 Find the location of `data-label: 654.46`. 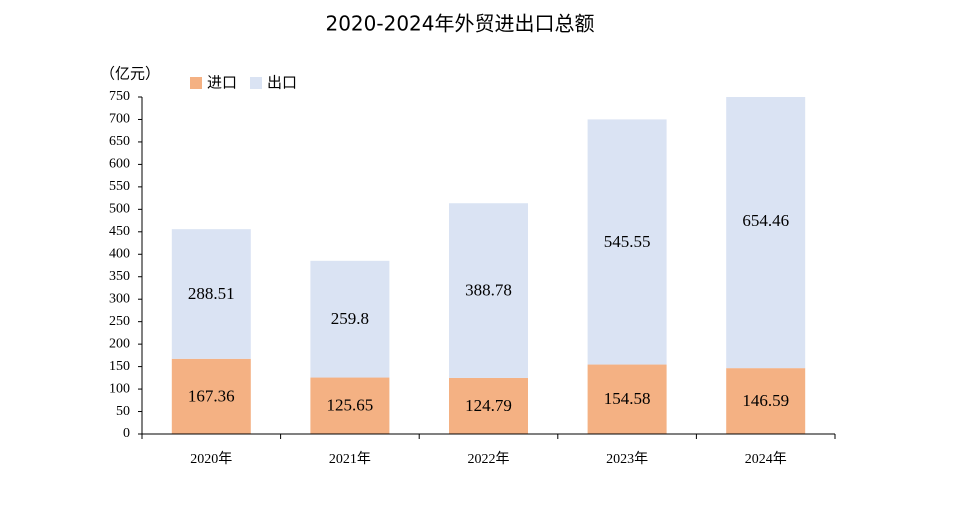

data-label: 654.46 is located at coordinates (765, 220).